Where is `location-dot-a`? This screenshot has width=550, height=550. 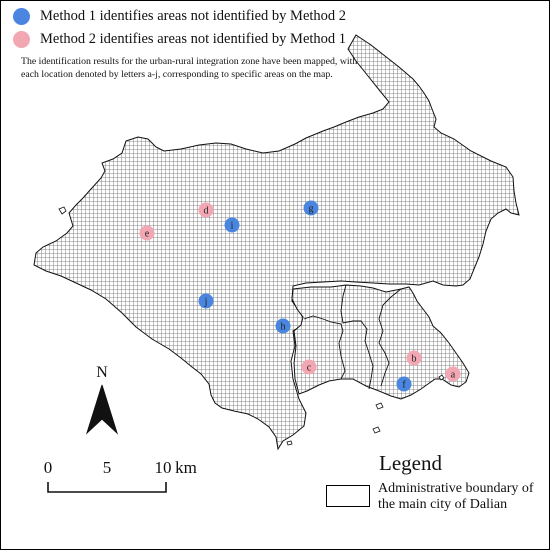 location-dot-a is located at coordinates (453, 374).